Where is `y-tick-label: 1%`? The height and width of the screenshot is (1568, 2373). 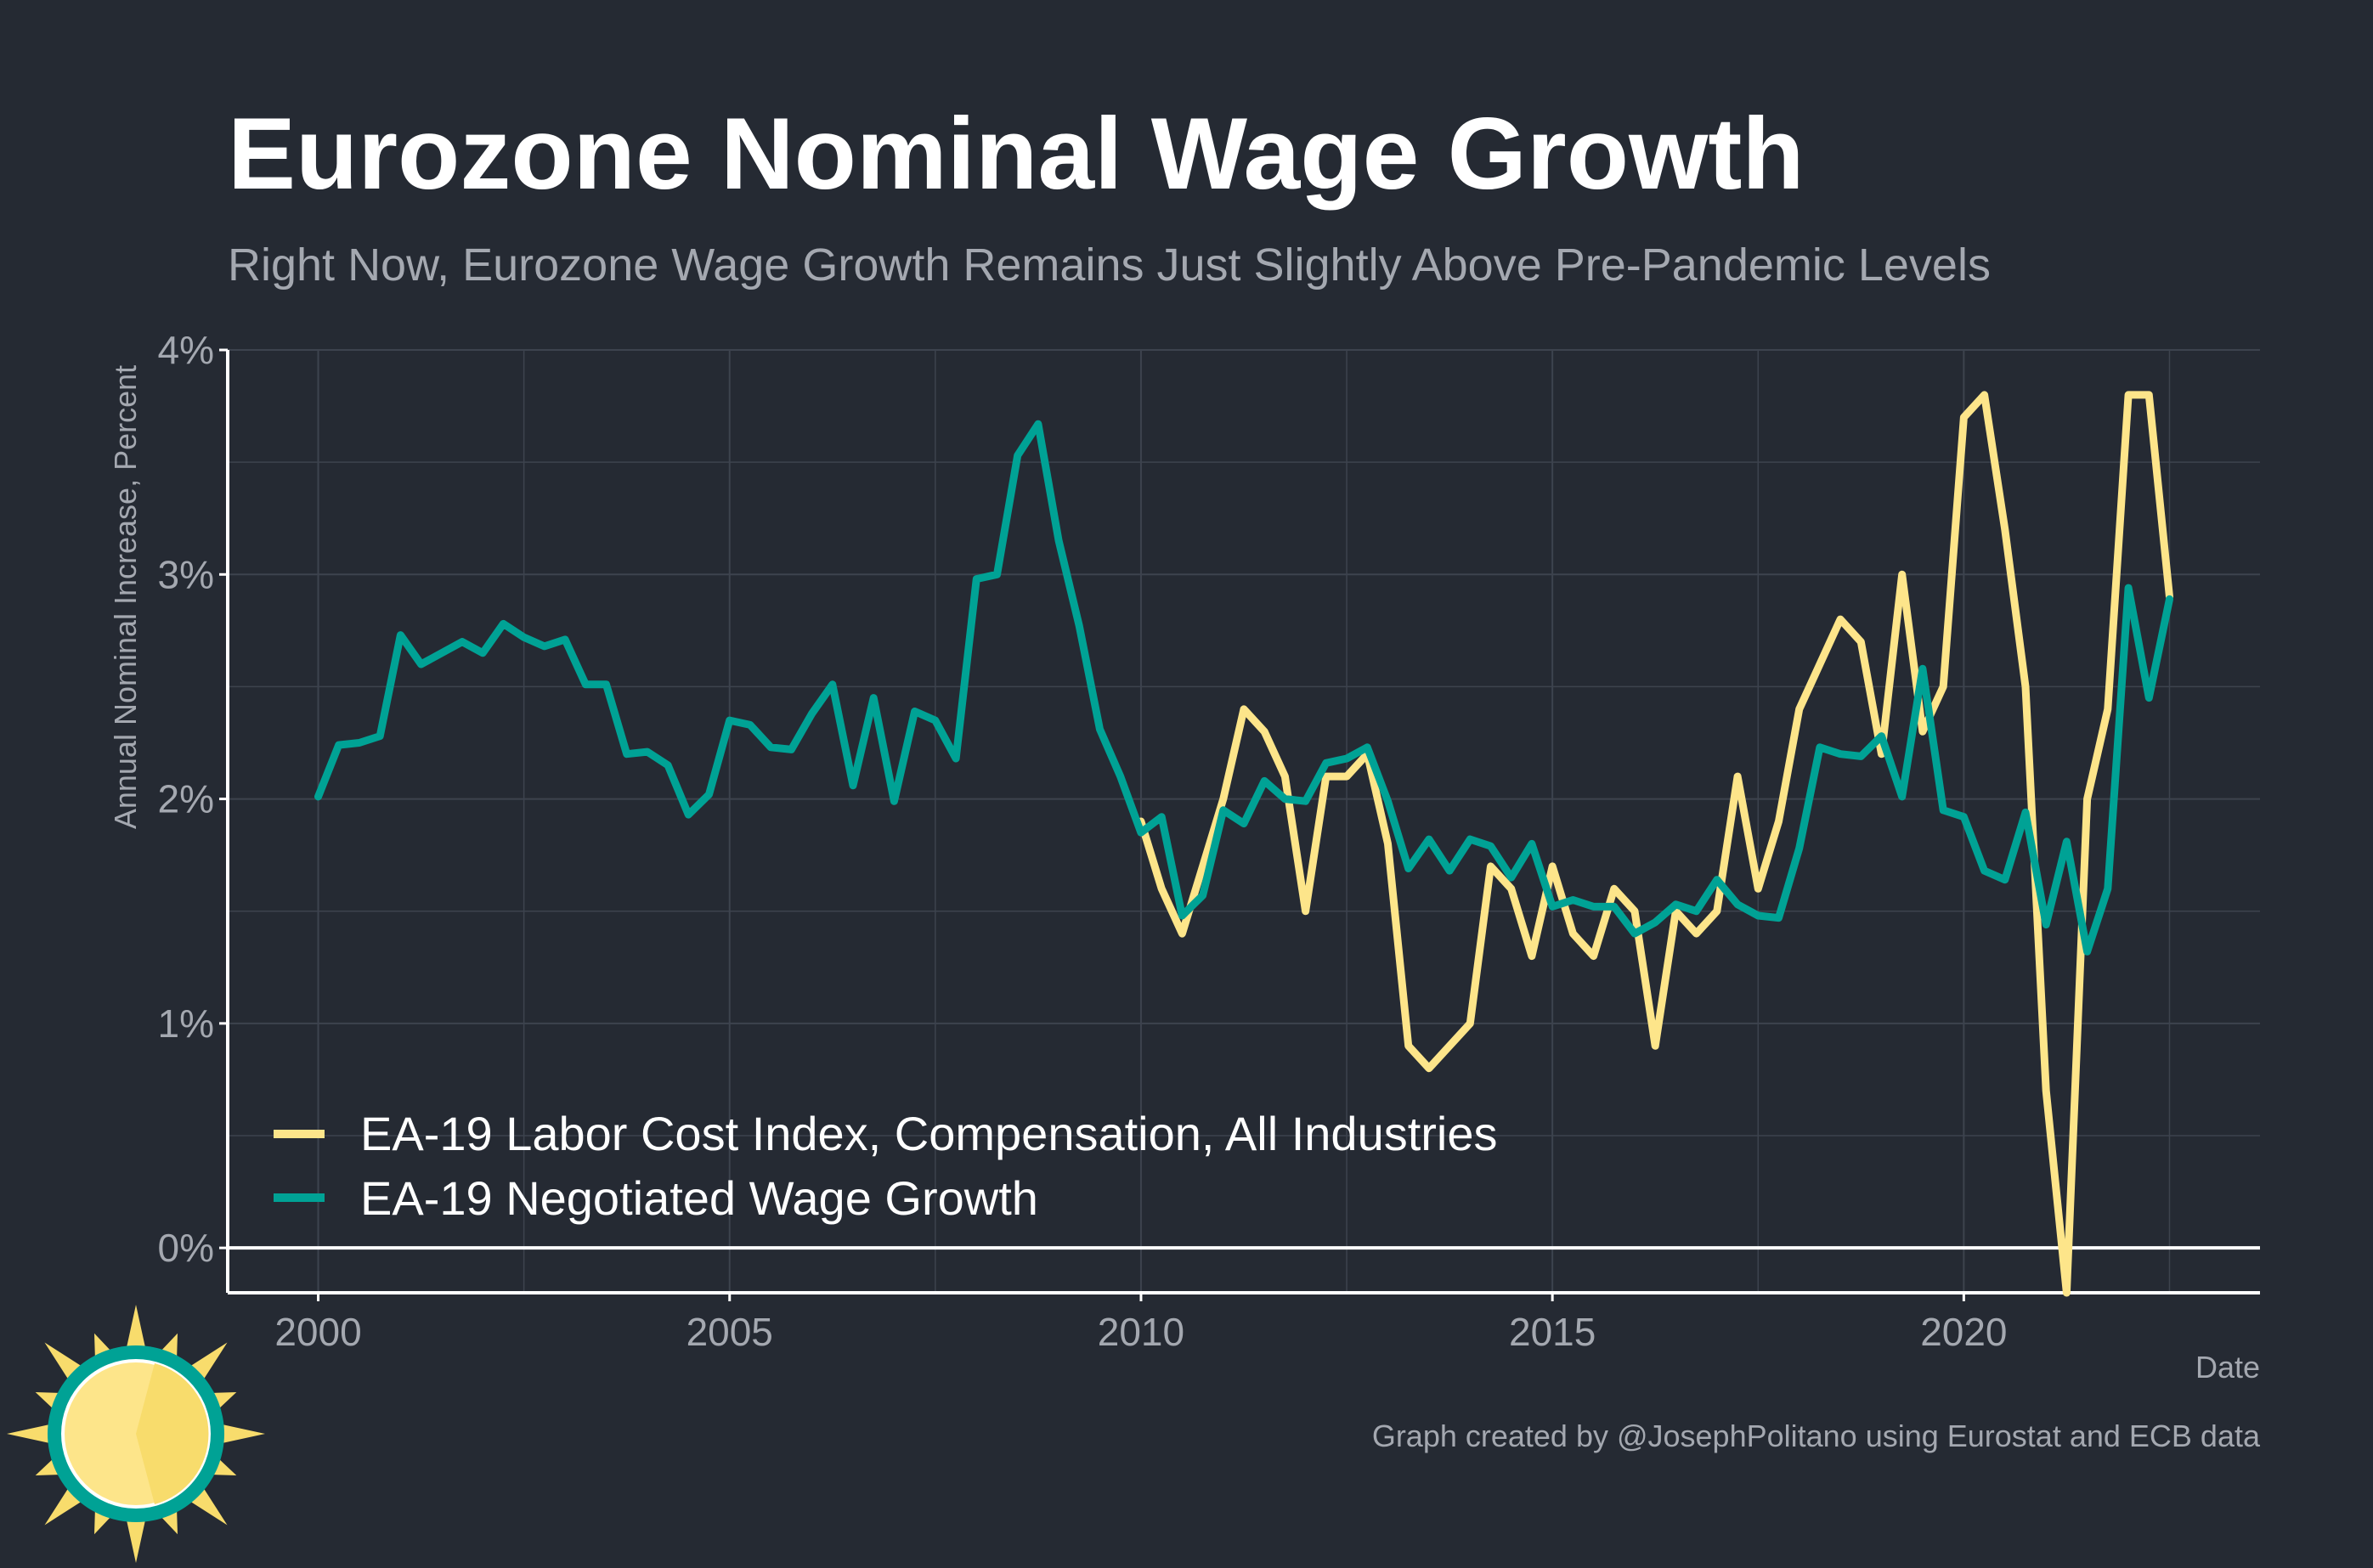
y-tick-label: 1% is located at coordinates (186, 1024).